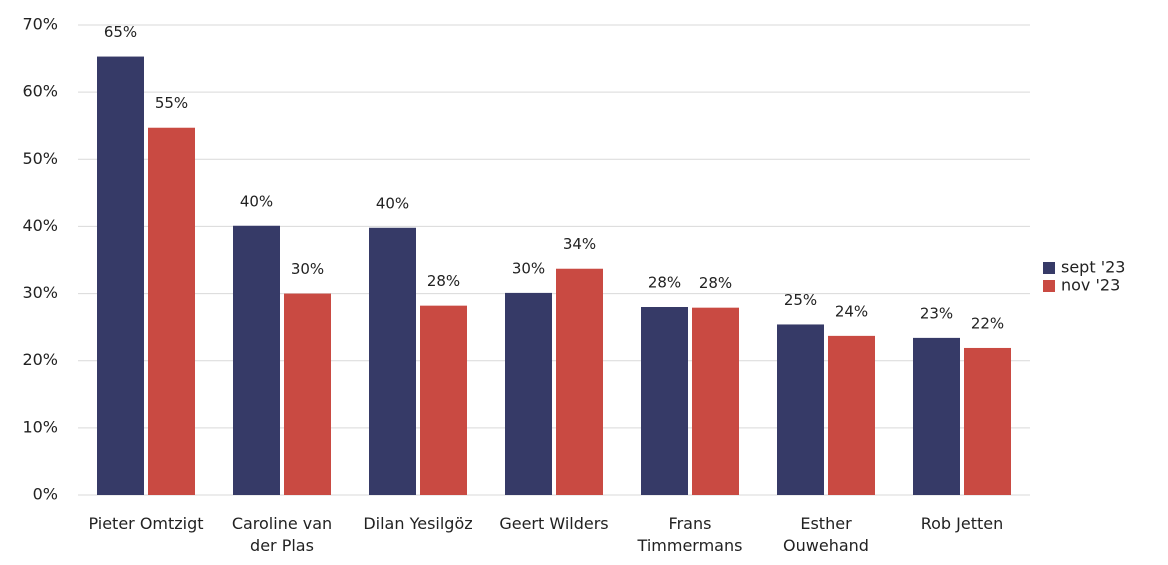 This screenshot has width=1168, height=565. Describe the element at coordinates (554, 523) in the screenshot. I see `x-tick-label: Geert Wilders` at that location.